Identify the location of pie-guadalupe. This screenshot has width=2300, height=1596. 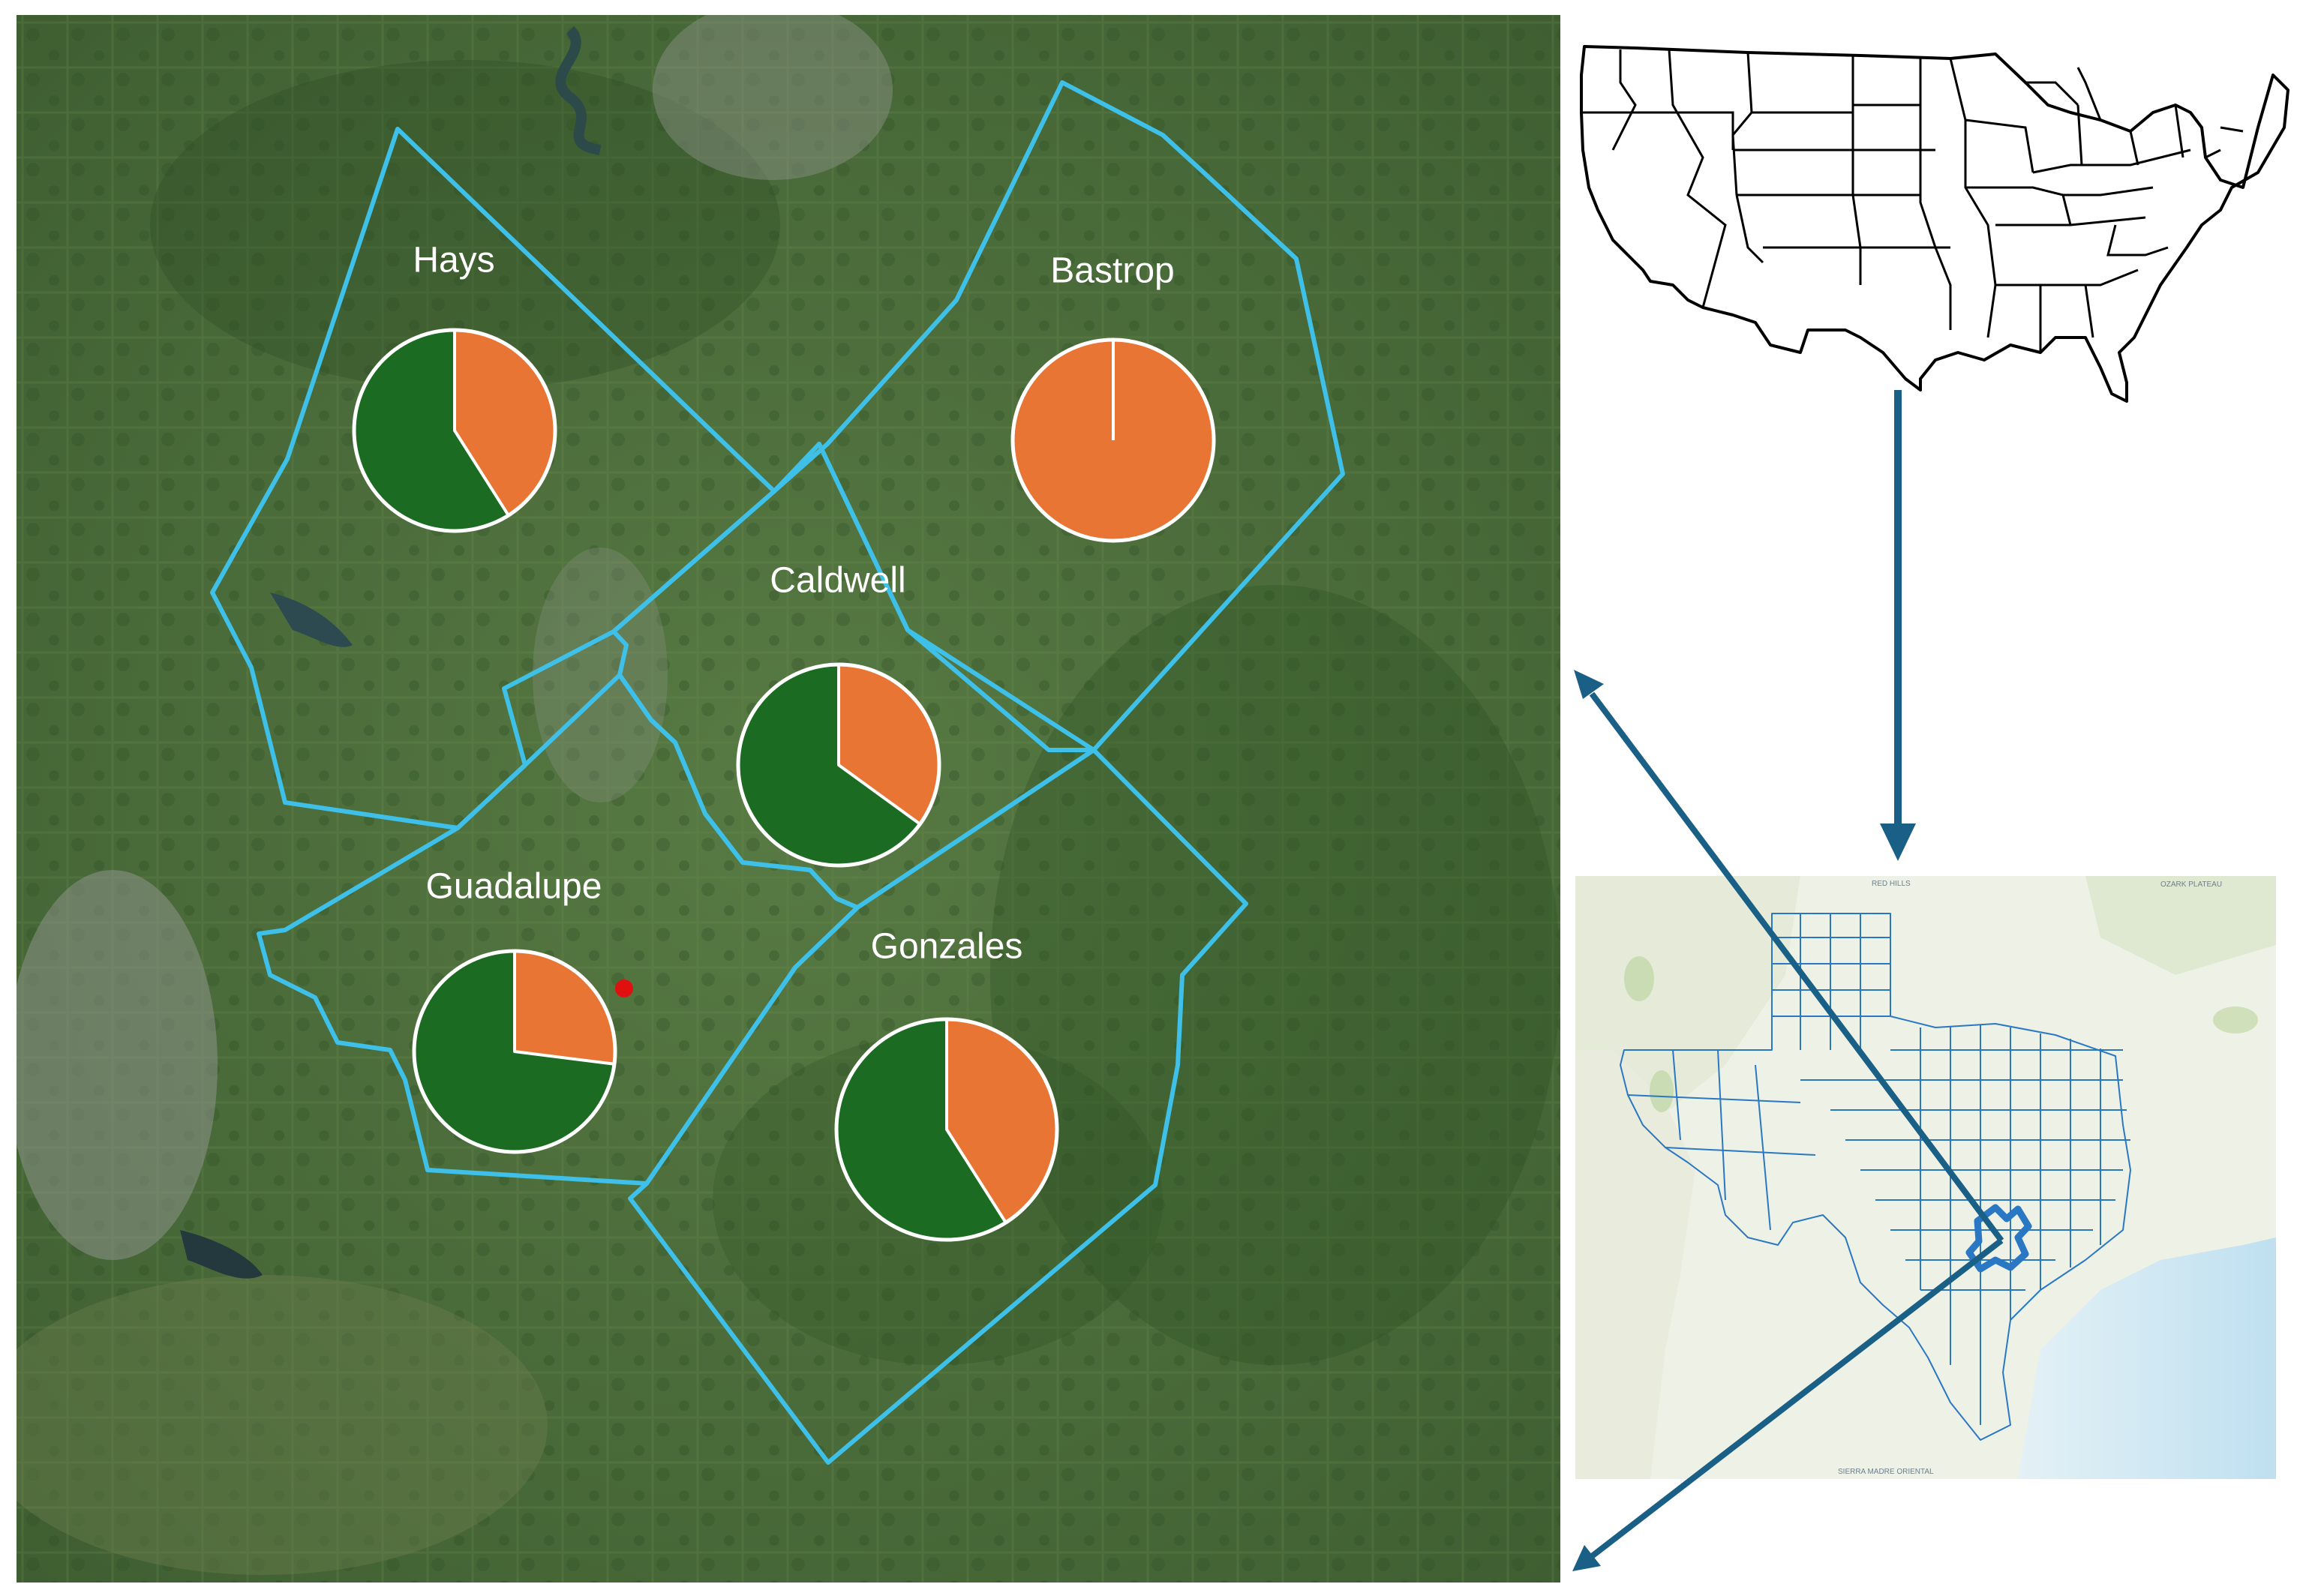
(514, 1051).